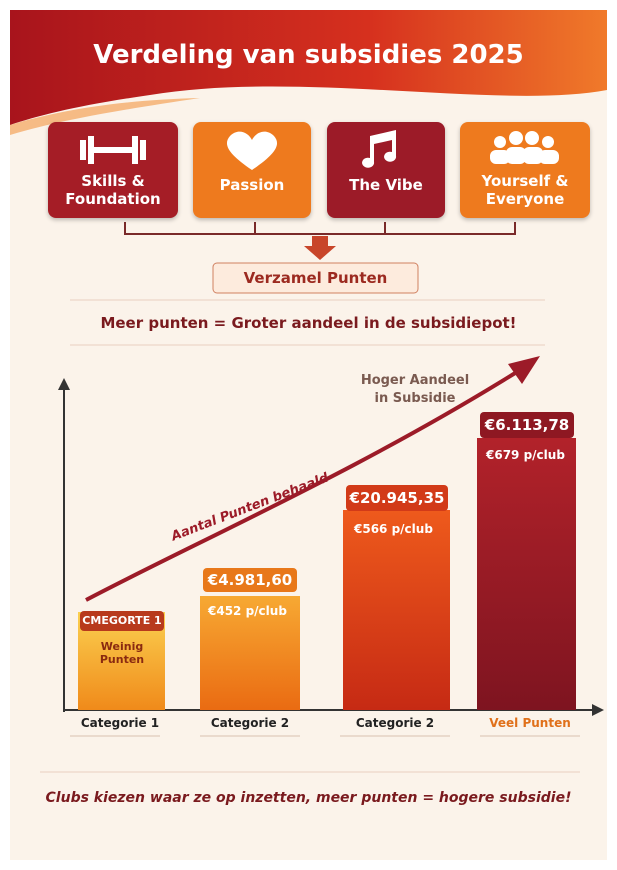  Describe the element at coordinates (386, 185) in the screenshot. I see `pillar-label: The Vibe` at that location.